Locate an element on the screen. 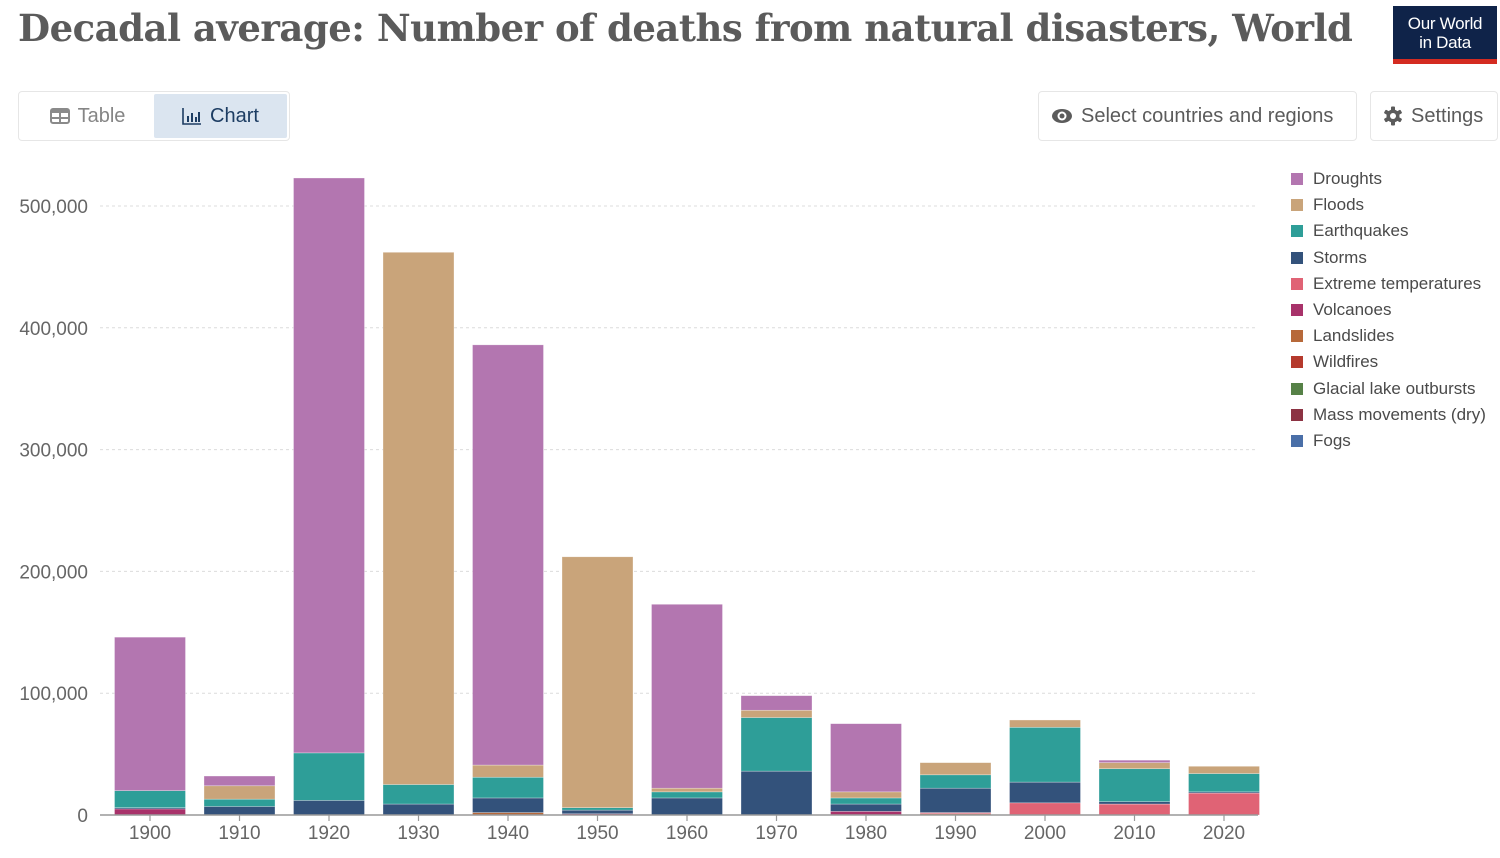 The image size is (1500, 858). legend-item: Droughts is located at coordinates (1388, 179).